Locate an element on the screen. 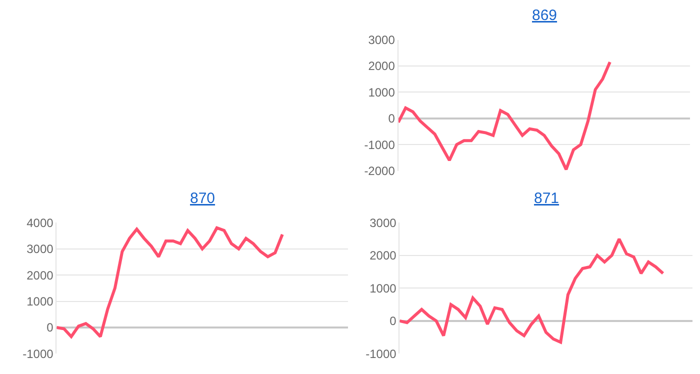  y-tick-label: -2000 is located at coordinates (380, 171).